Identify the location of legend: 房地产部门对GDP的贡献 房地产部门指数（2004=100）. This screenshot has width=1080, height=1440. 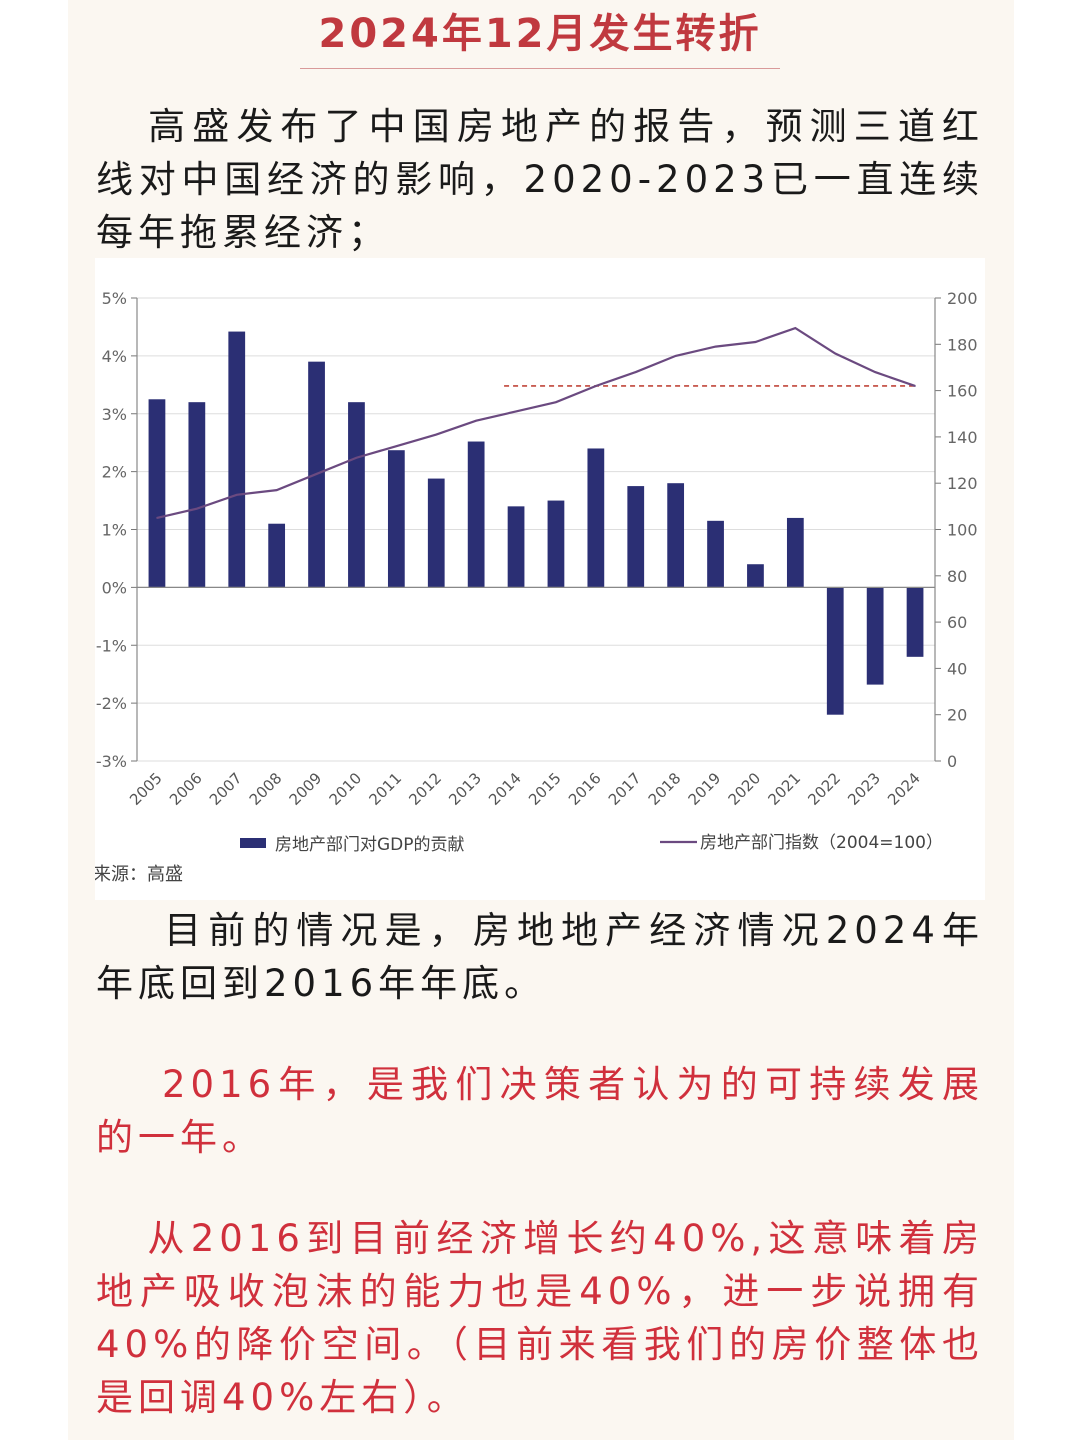
(591, 844).